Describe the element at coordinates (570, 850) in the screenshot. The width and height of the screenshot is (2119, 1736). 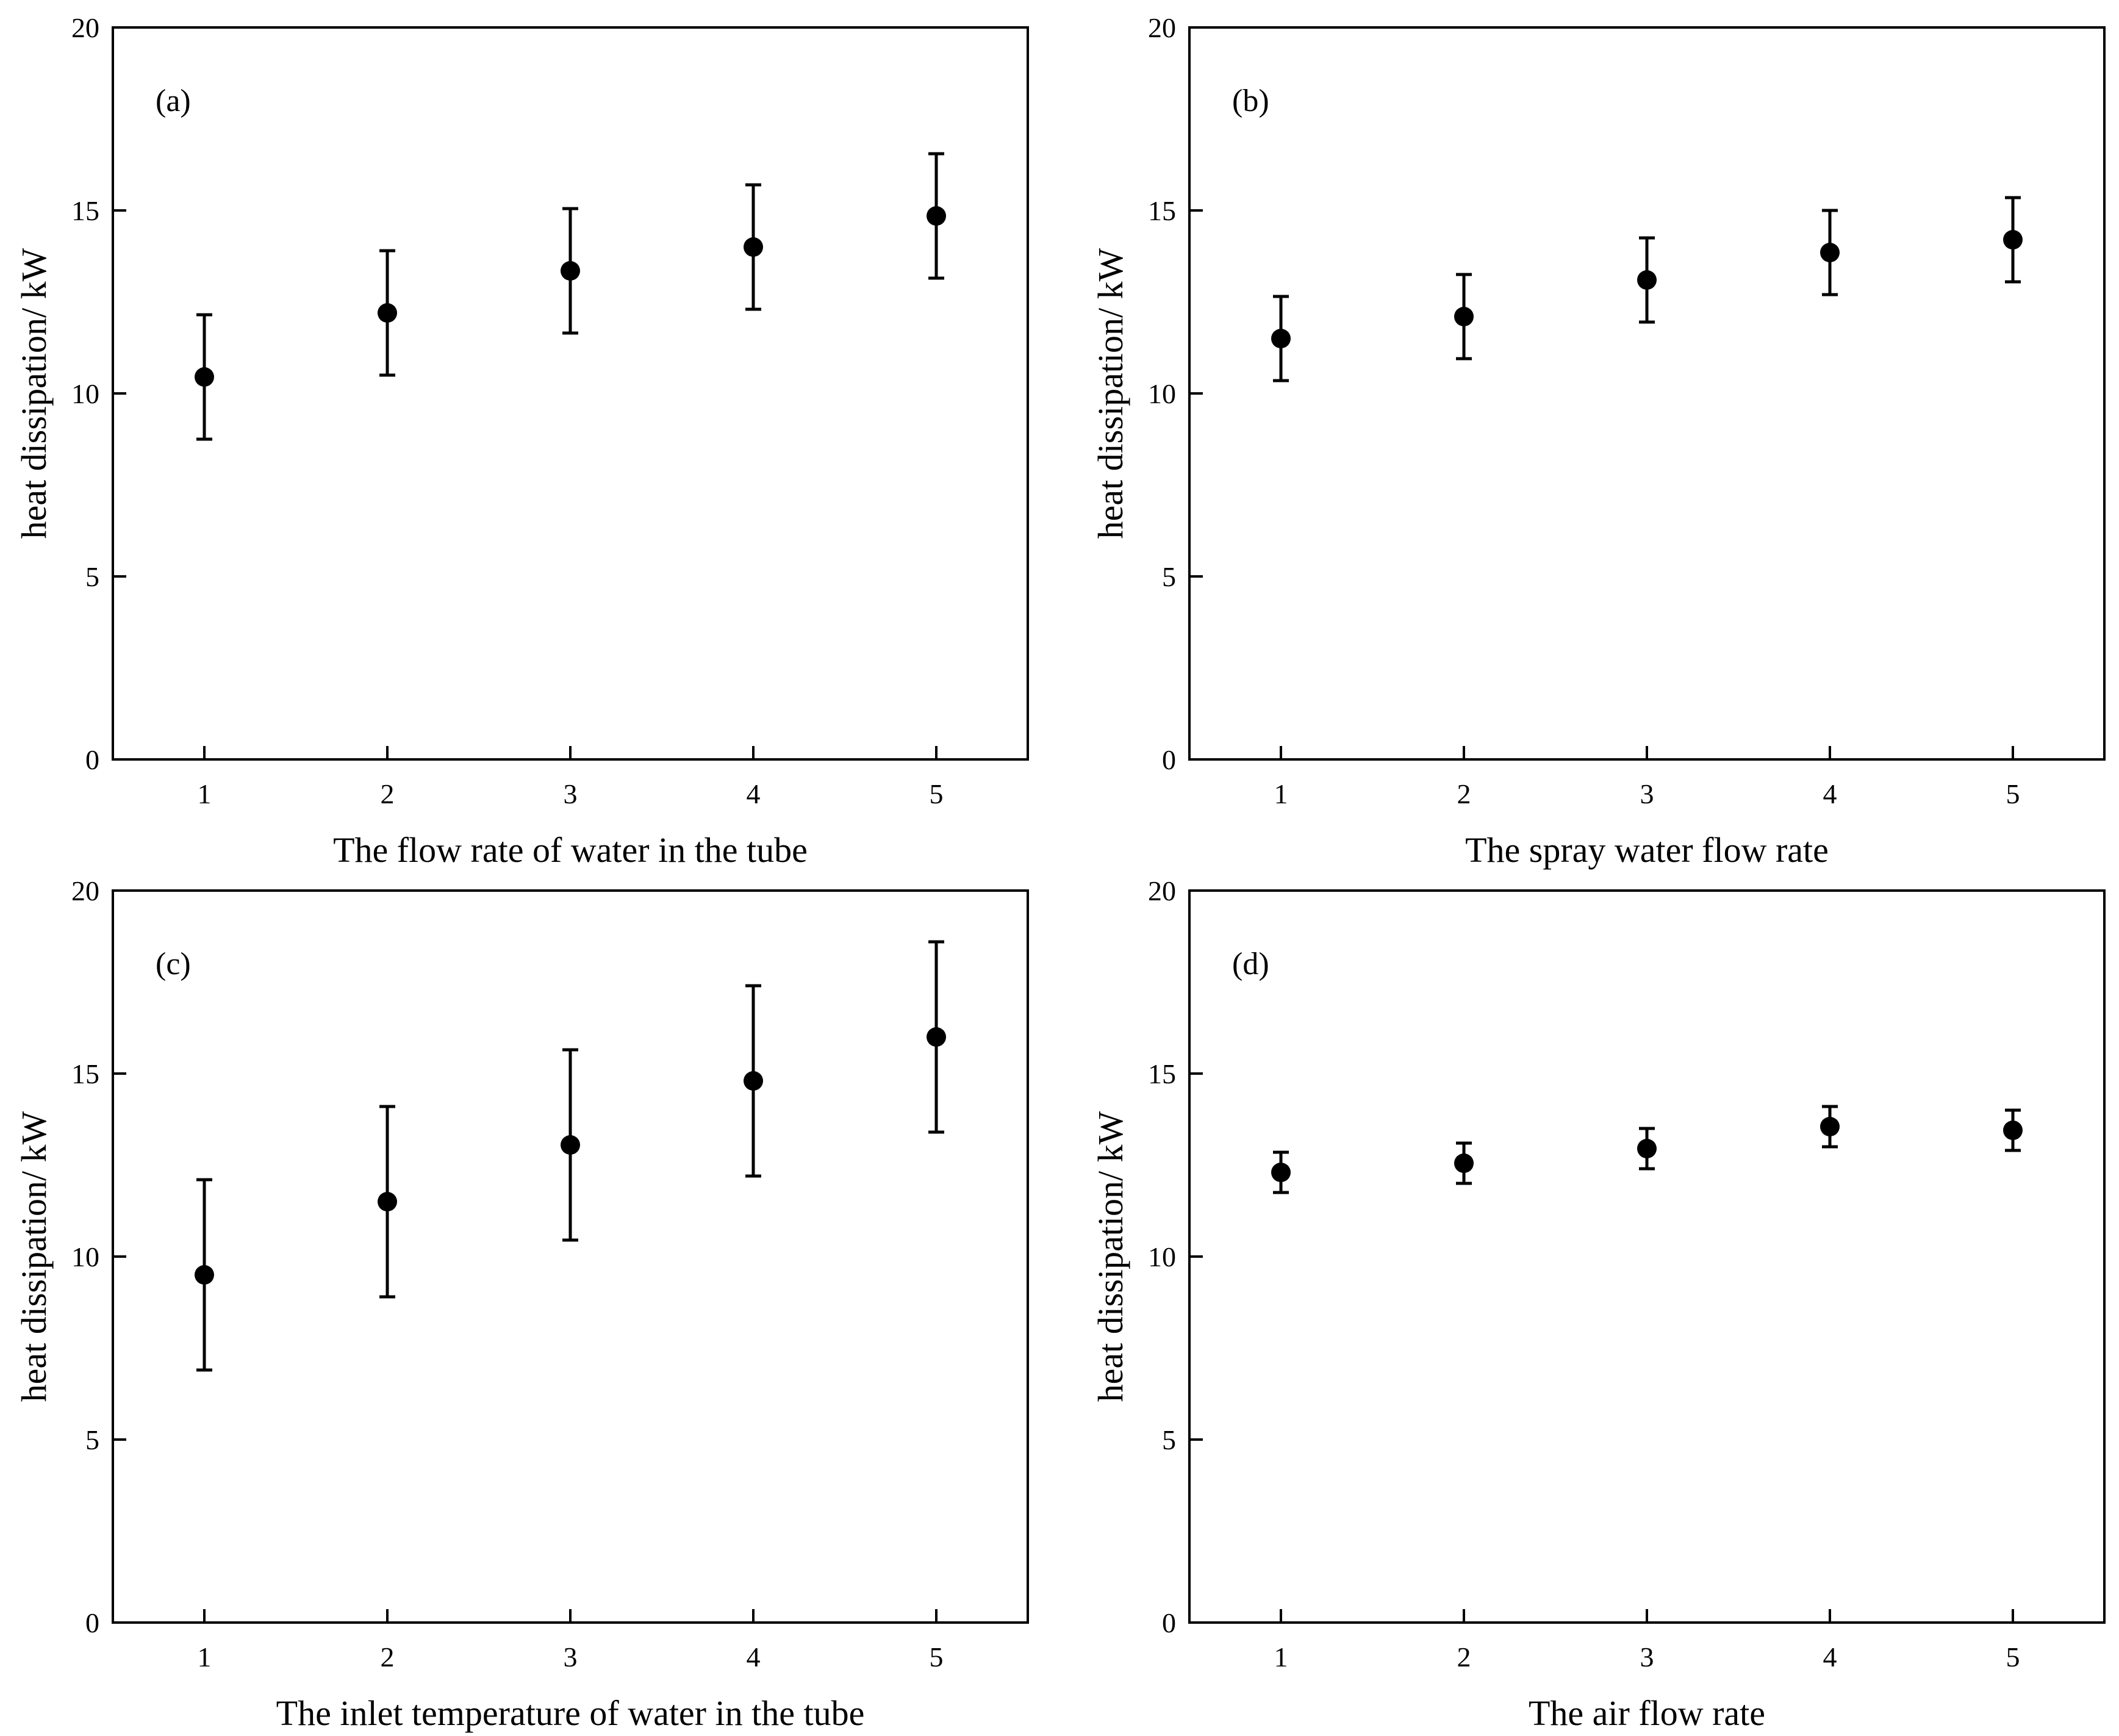
I see `x-axis-title-a: The flow rate of water in the tube` at that location.